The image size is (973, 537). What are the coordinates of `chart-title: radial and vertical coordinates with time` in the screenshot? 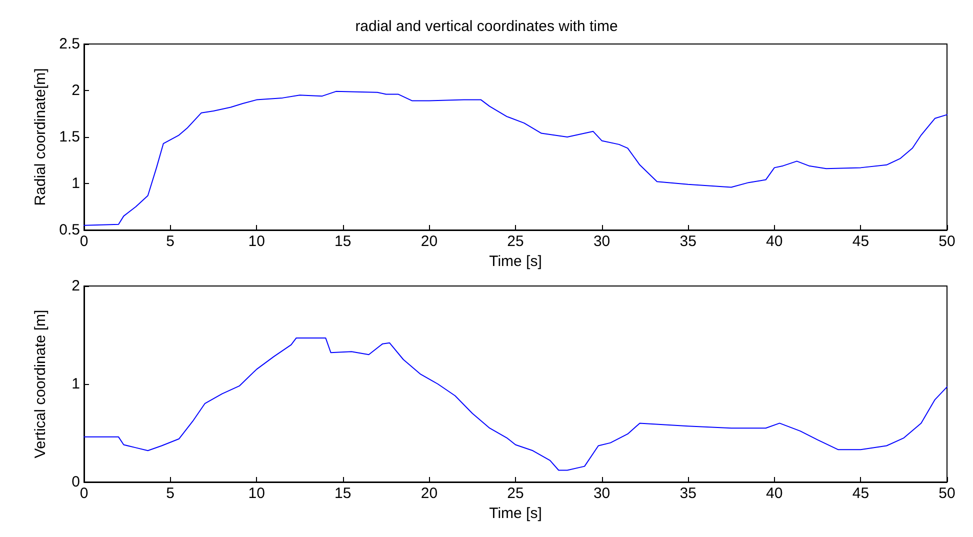 It's located at (486, 26).